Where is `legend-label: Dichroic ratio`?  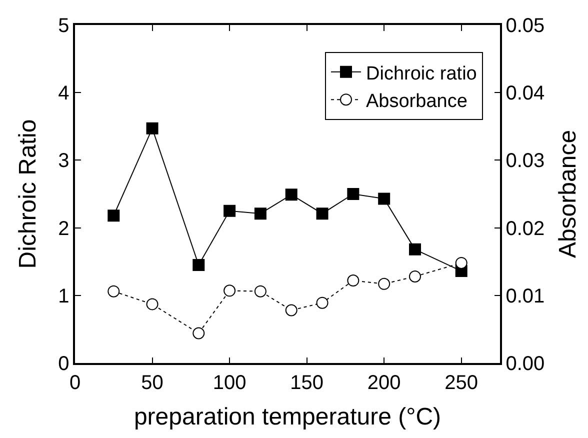 legend-label: Dichroic ratio is located at coordinates (421, 73).